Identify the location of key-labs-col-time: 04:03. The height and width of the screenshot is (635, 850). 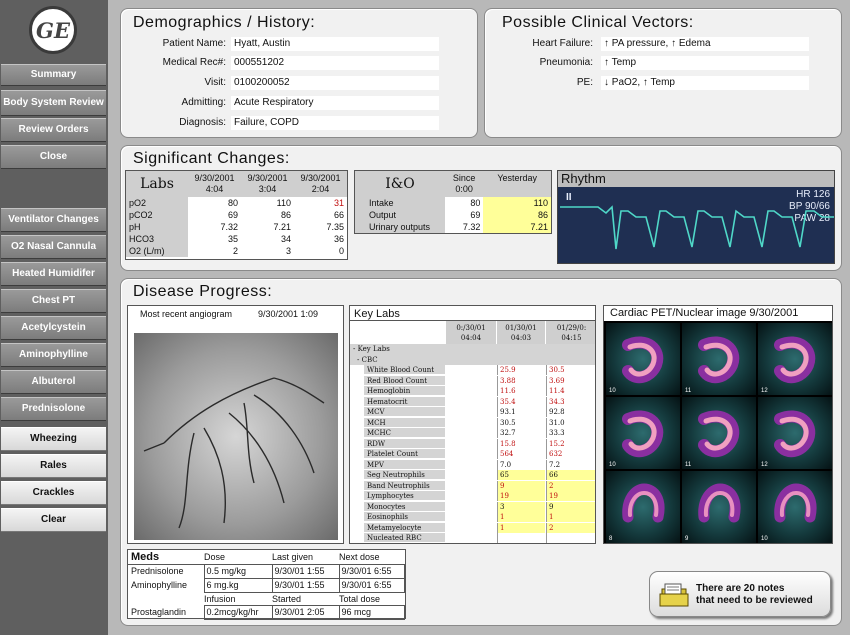
(521, 338).